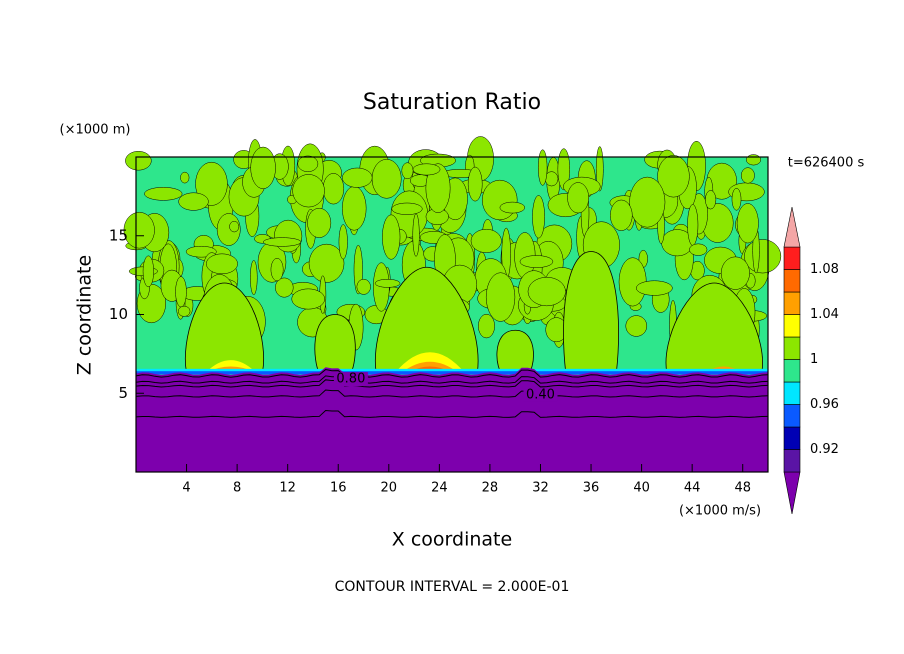 The width and height of the screenshot is (904, 654). I want to click on colorbar-tick-label: 0.96, so click(824, 404).